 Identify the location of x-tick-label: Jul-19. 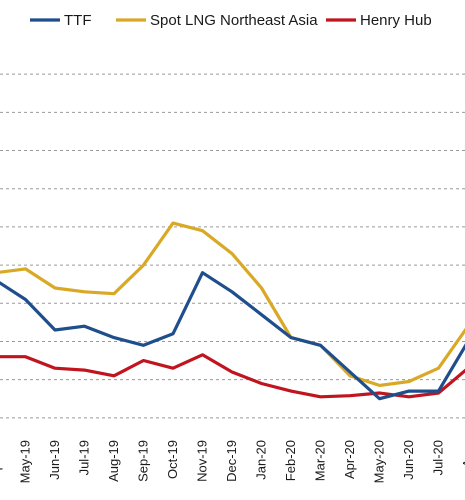
(84, 457).